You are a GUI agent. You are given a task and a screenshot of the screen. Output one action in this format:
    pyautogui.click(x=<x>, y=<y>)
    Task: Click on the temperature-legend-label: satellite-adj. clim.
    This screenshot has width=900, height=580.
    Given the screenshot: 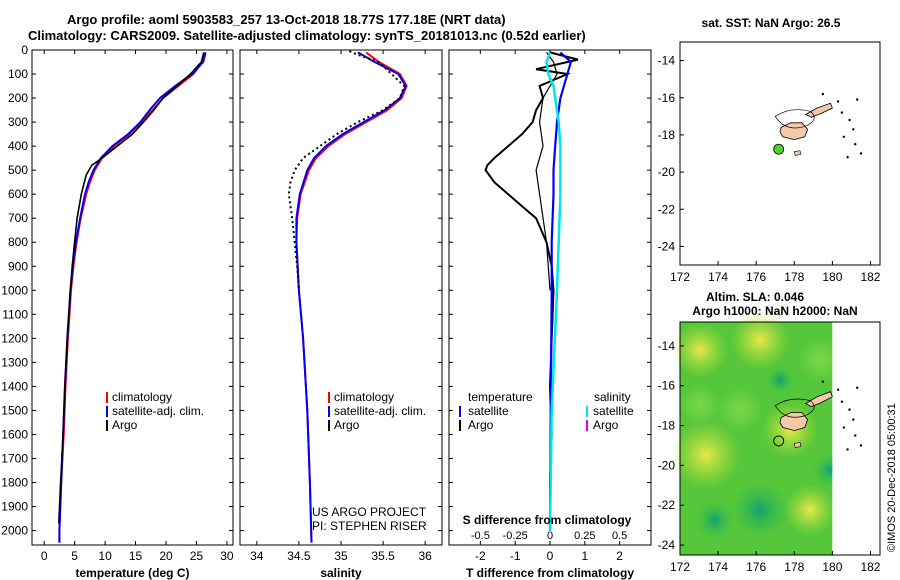 What is the action you would take?
    pyautogui.click(x=158, y=411)
    